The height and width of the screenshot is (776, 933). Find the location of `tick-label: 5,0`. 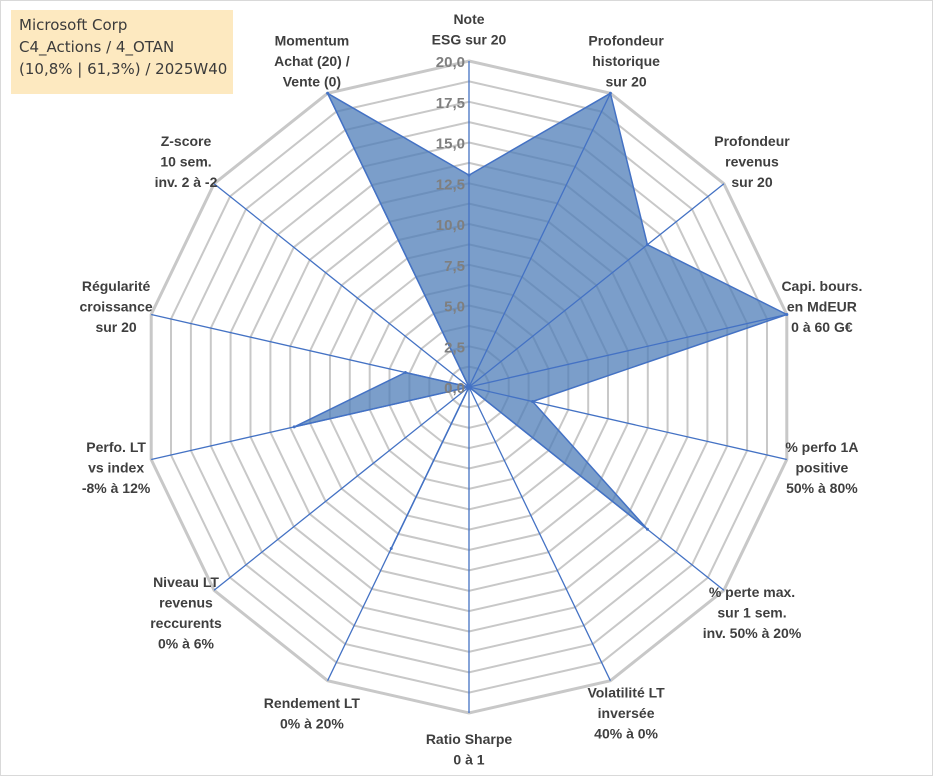

tick-label: 5,0 is located at coordinates (454, 307).